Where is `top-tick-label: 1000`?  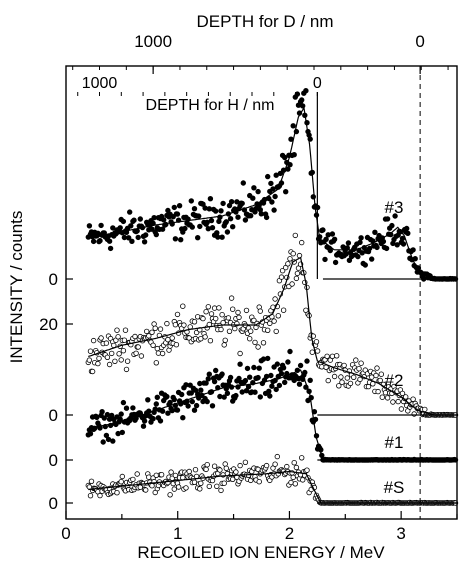 top-tick-label: 1000 is located at coordinates (153, 41).